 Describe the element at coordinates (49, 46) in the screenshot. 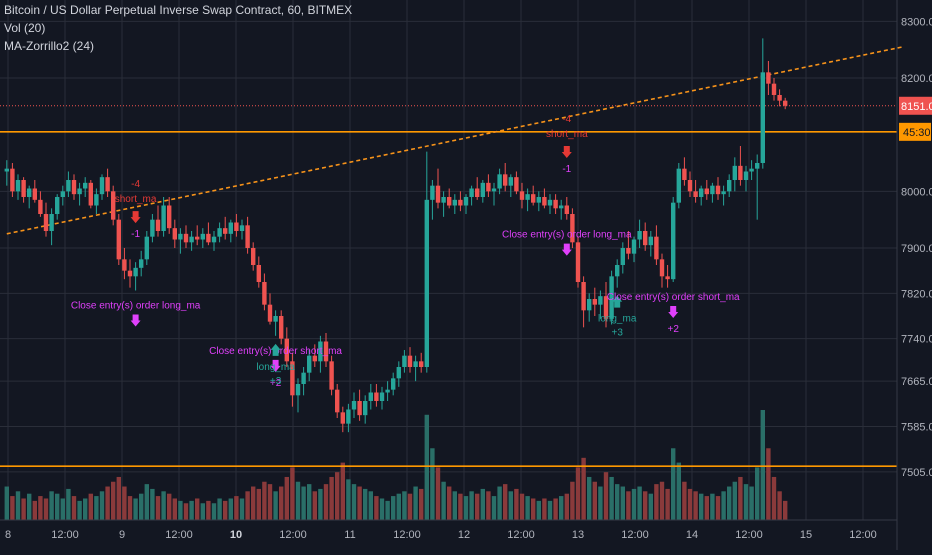

I see `indicator-strategy-label: MA-Zorrillo2 (24)` at that location.